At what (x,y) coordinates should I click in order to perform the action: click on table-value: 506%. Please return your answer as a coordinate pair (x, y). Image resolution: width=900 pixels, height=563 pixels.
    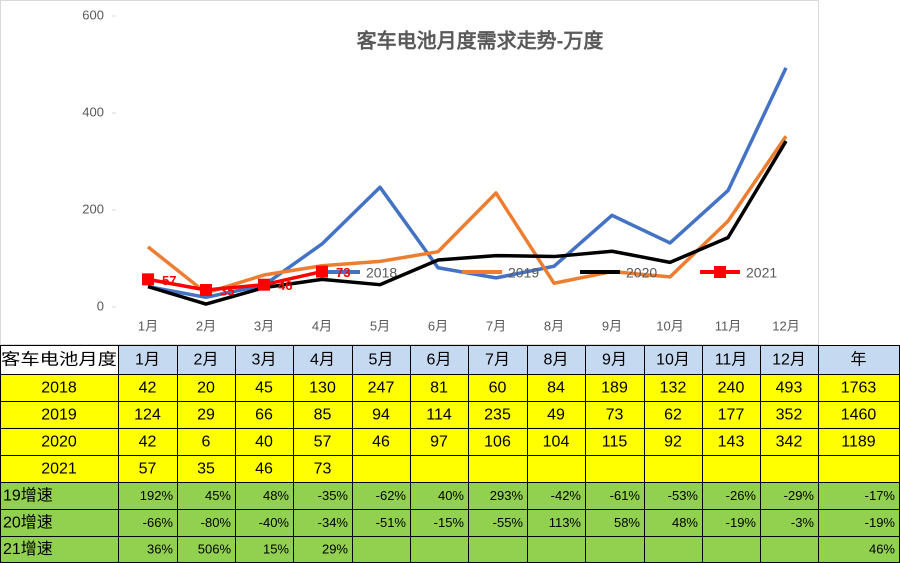
    Looking at the image, I should click on (215, 548).